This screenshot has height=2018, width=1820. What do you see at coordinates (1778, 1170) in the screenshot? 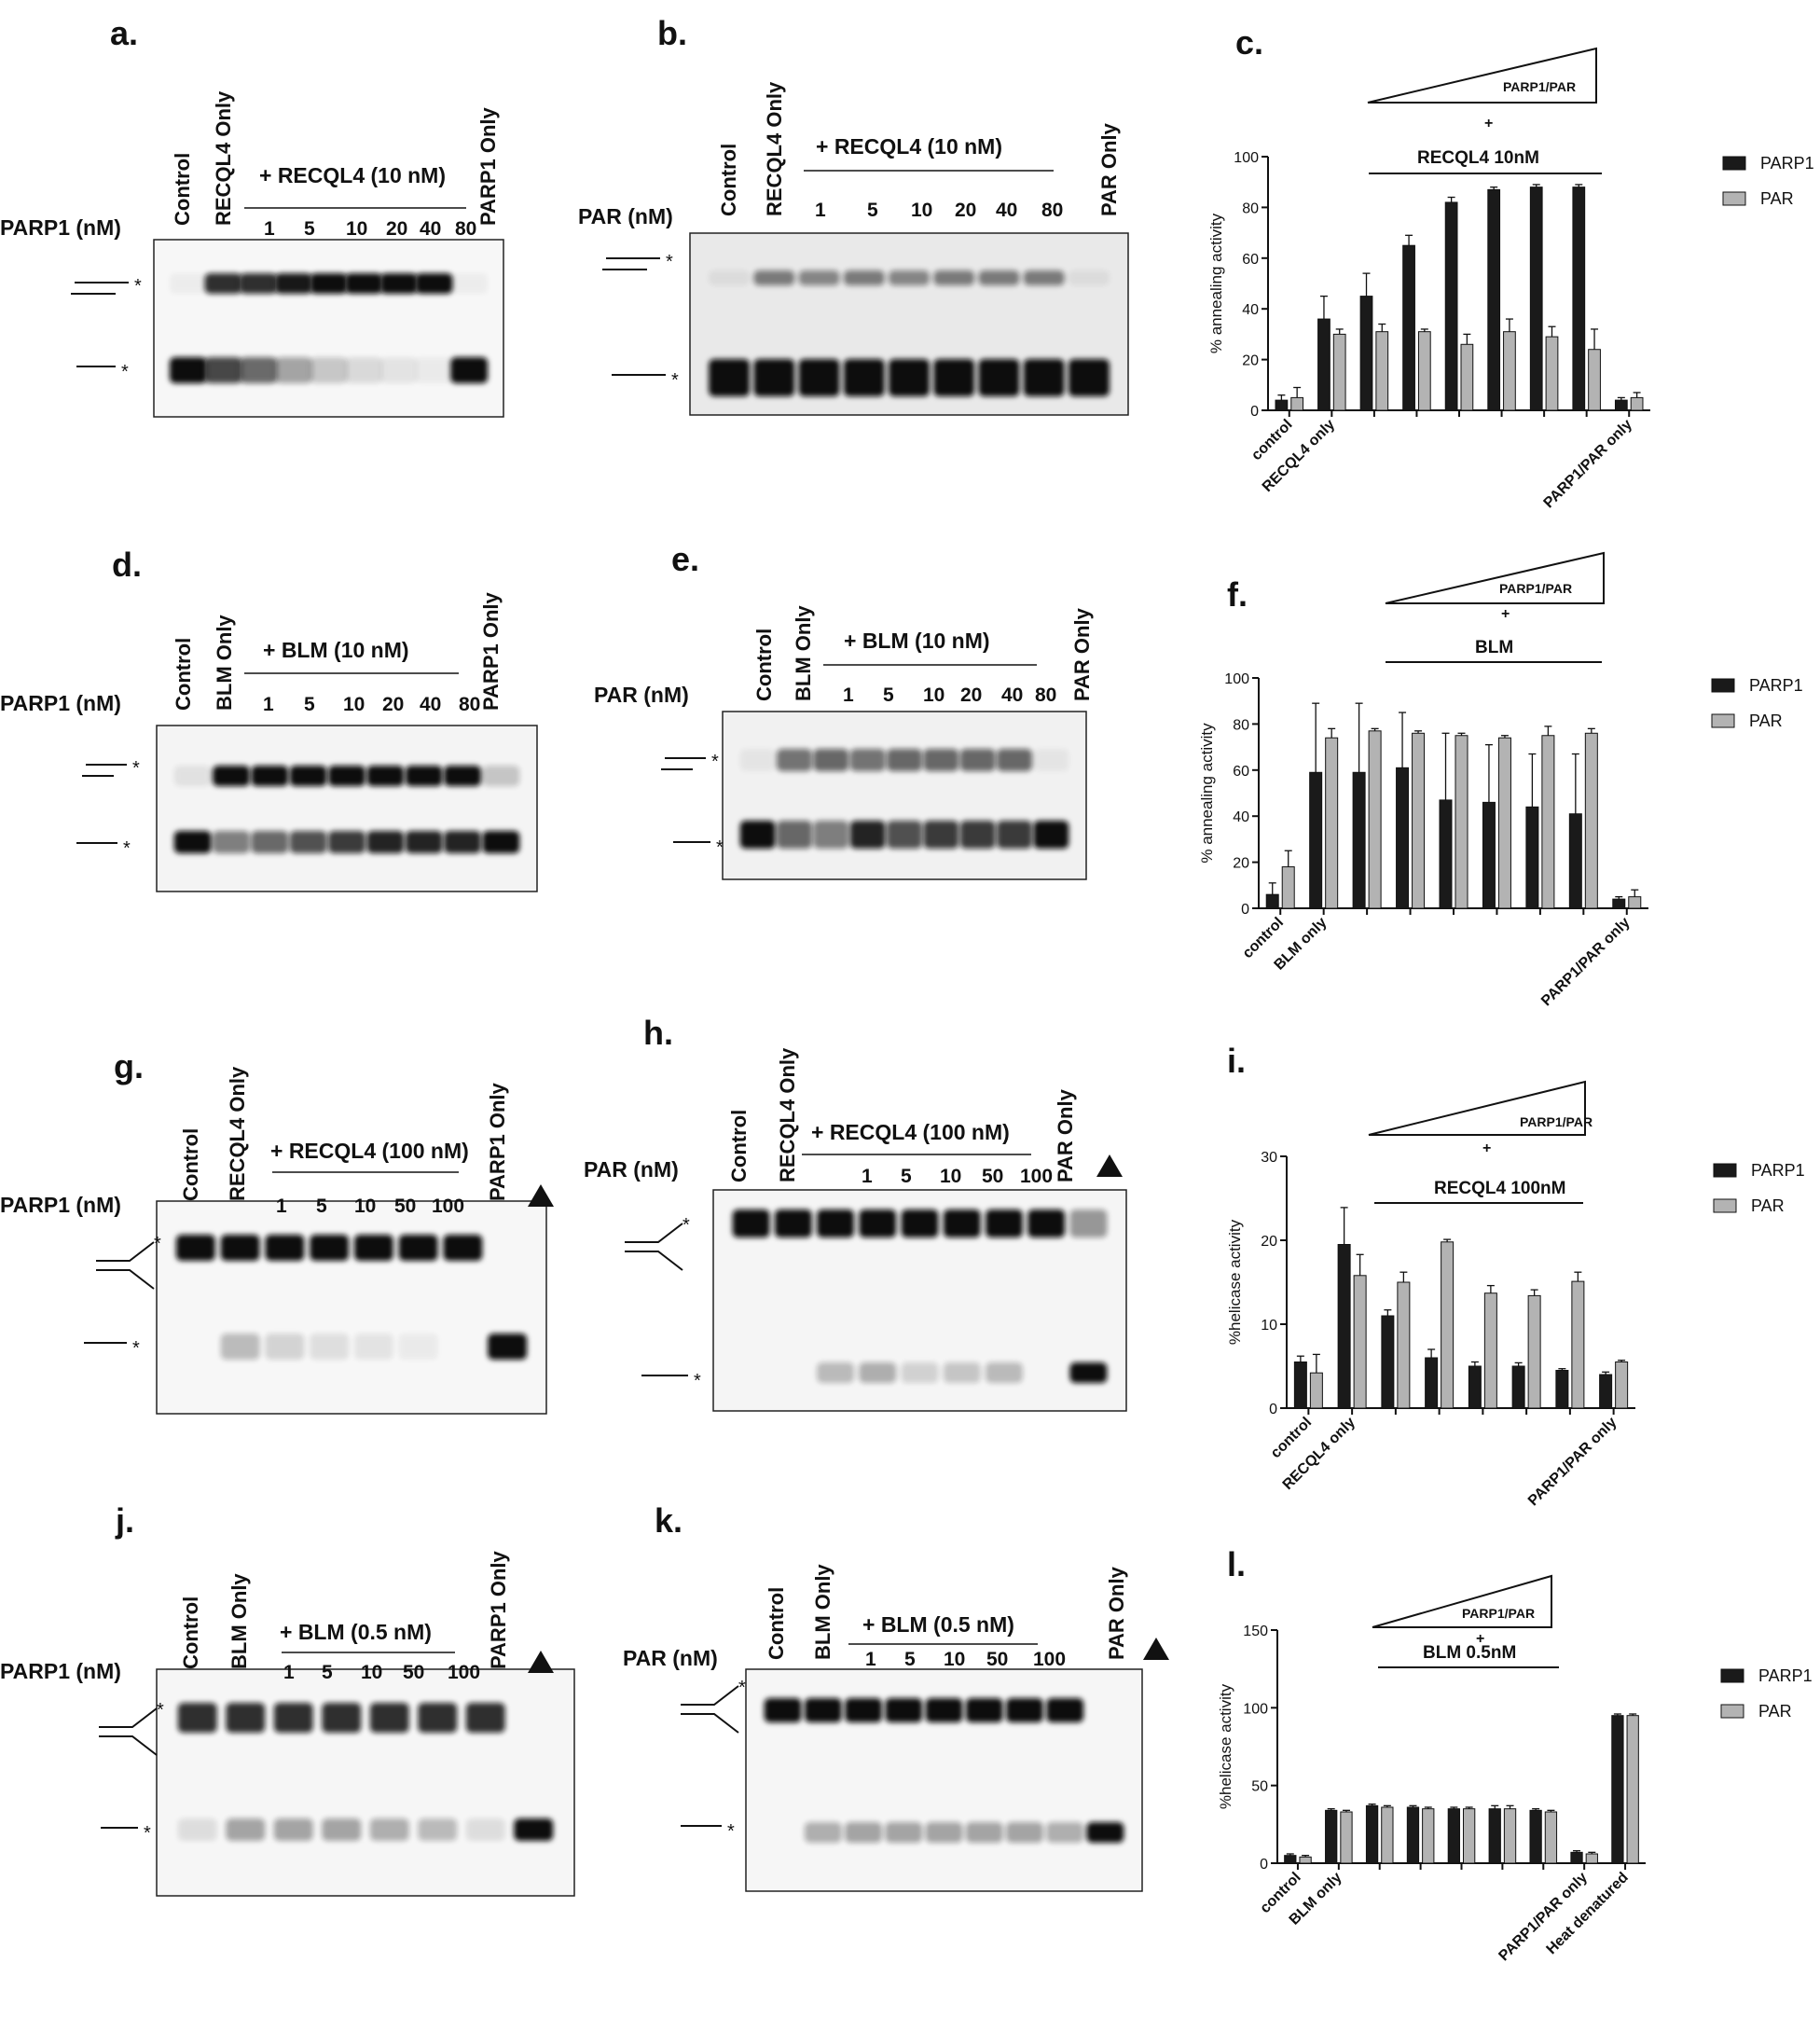
I see `legend-label: PARP1` at bounding box center [1778, 1170].